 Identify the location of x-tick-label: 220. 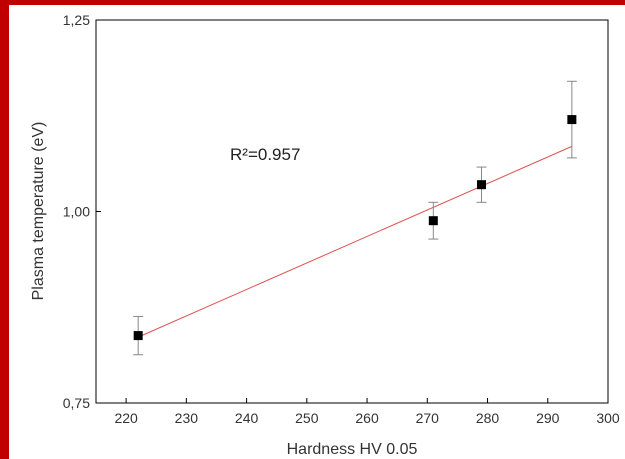
(126, 418).